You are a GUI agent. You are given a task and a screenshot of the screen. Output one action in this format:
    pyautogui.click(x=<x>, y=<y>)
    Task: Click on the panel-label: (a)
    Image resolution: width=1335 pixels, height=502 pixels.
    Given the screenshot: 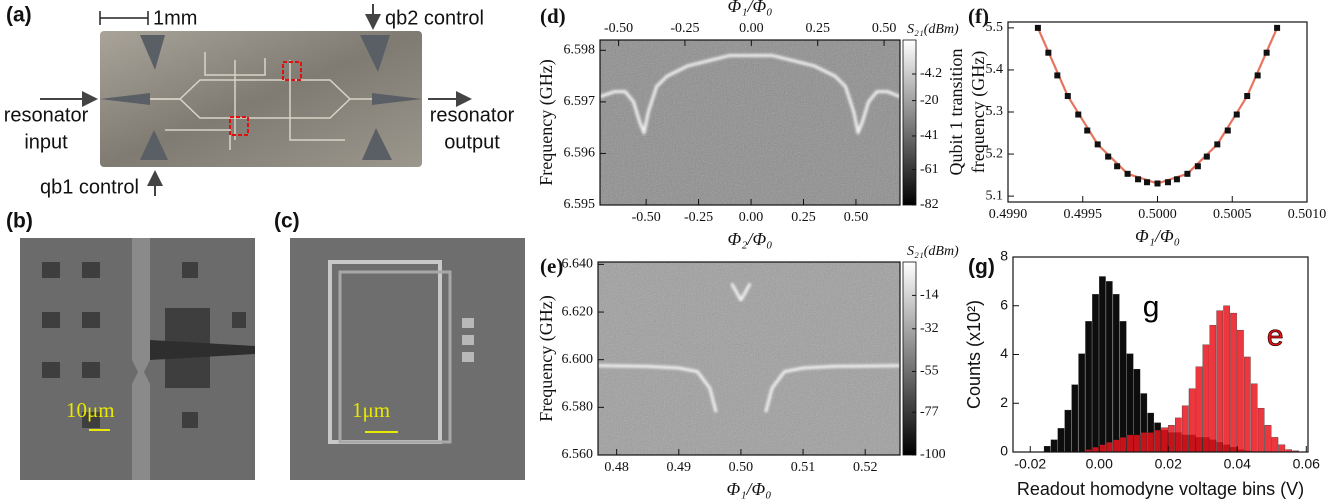 What is the action you would take?
    pyautogui.click(x=19, y=15)
    